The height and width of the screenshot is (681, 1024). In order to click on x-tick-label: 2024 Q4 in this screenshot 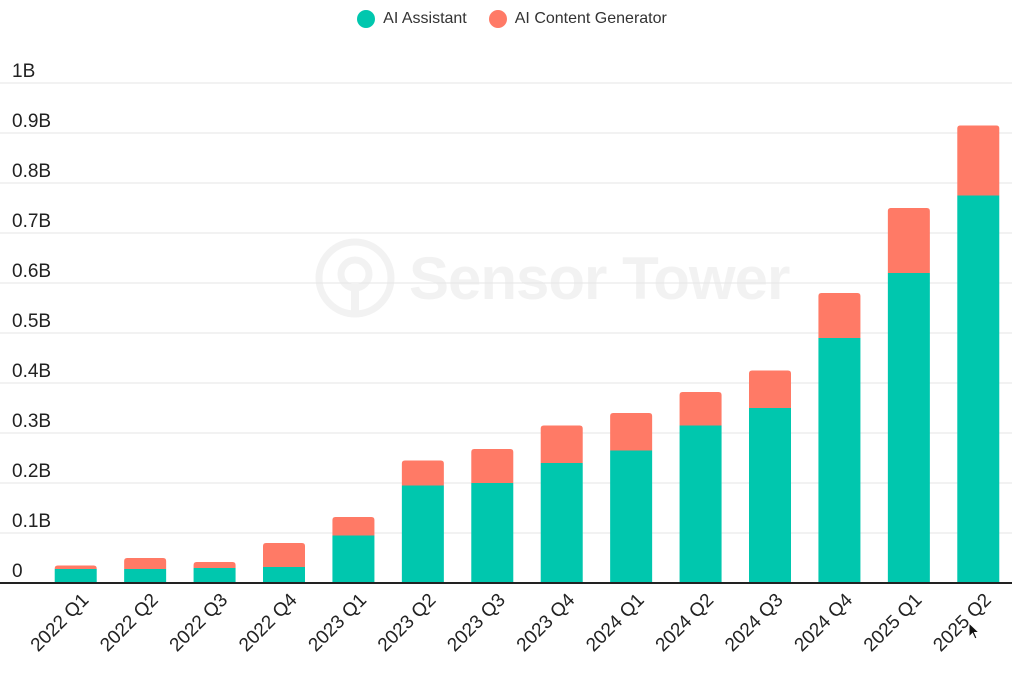, I will do `click(824, 622)`.